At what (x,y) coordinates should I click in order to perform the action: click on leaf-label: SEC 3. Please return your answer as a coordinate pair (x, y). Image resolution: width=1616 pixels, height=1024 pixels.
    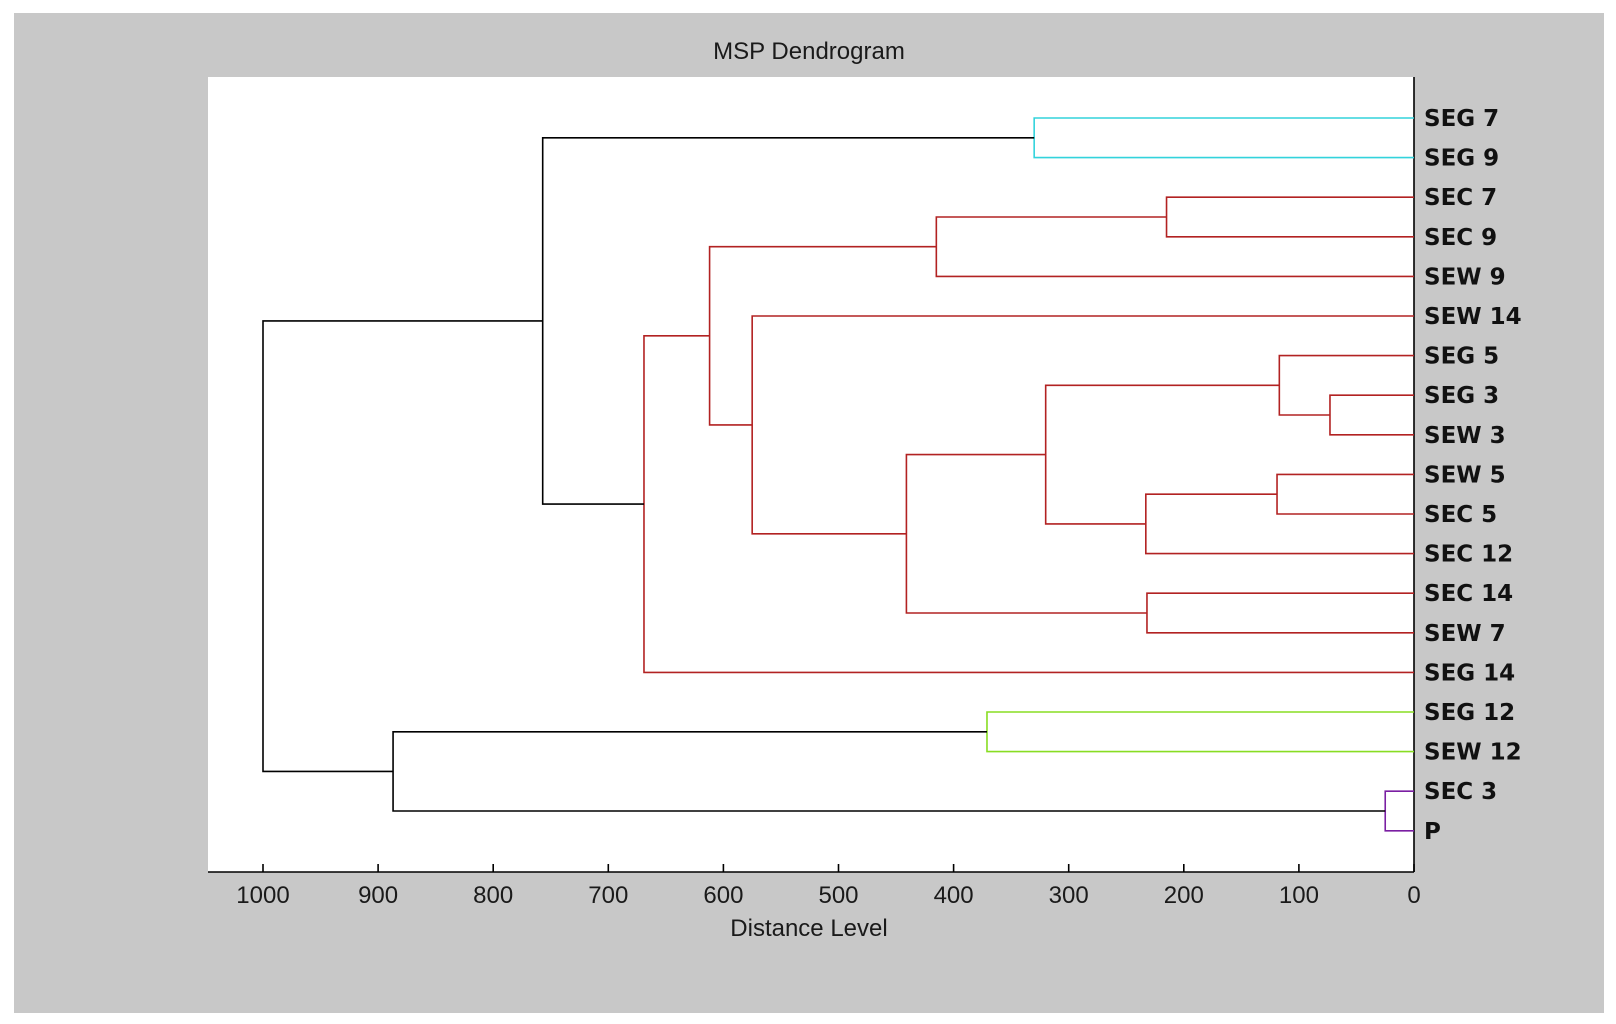
    Looking at the image, I should click on (1460, 792).